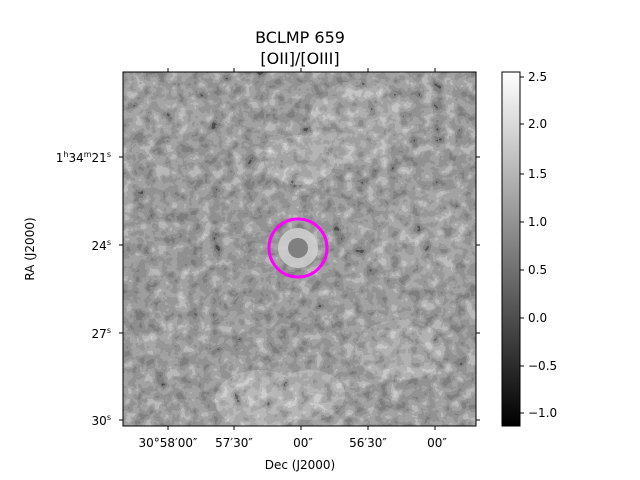 The height and width of the screenshot is (480, 640). Describe the element at coordinates (30, 248) in the screenshot. I see `y-axis-label: RA (J2000)` at that location.